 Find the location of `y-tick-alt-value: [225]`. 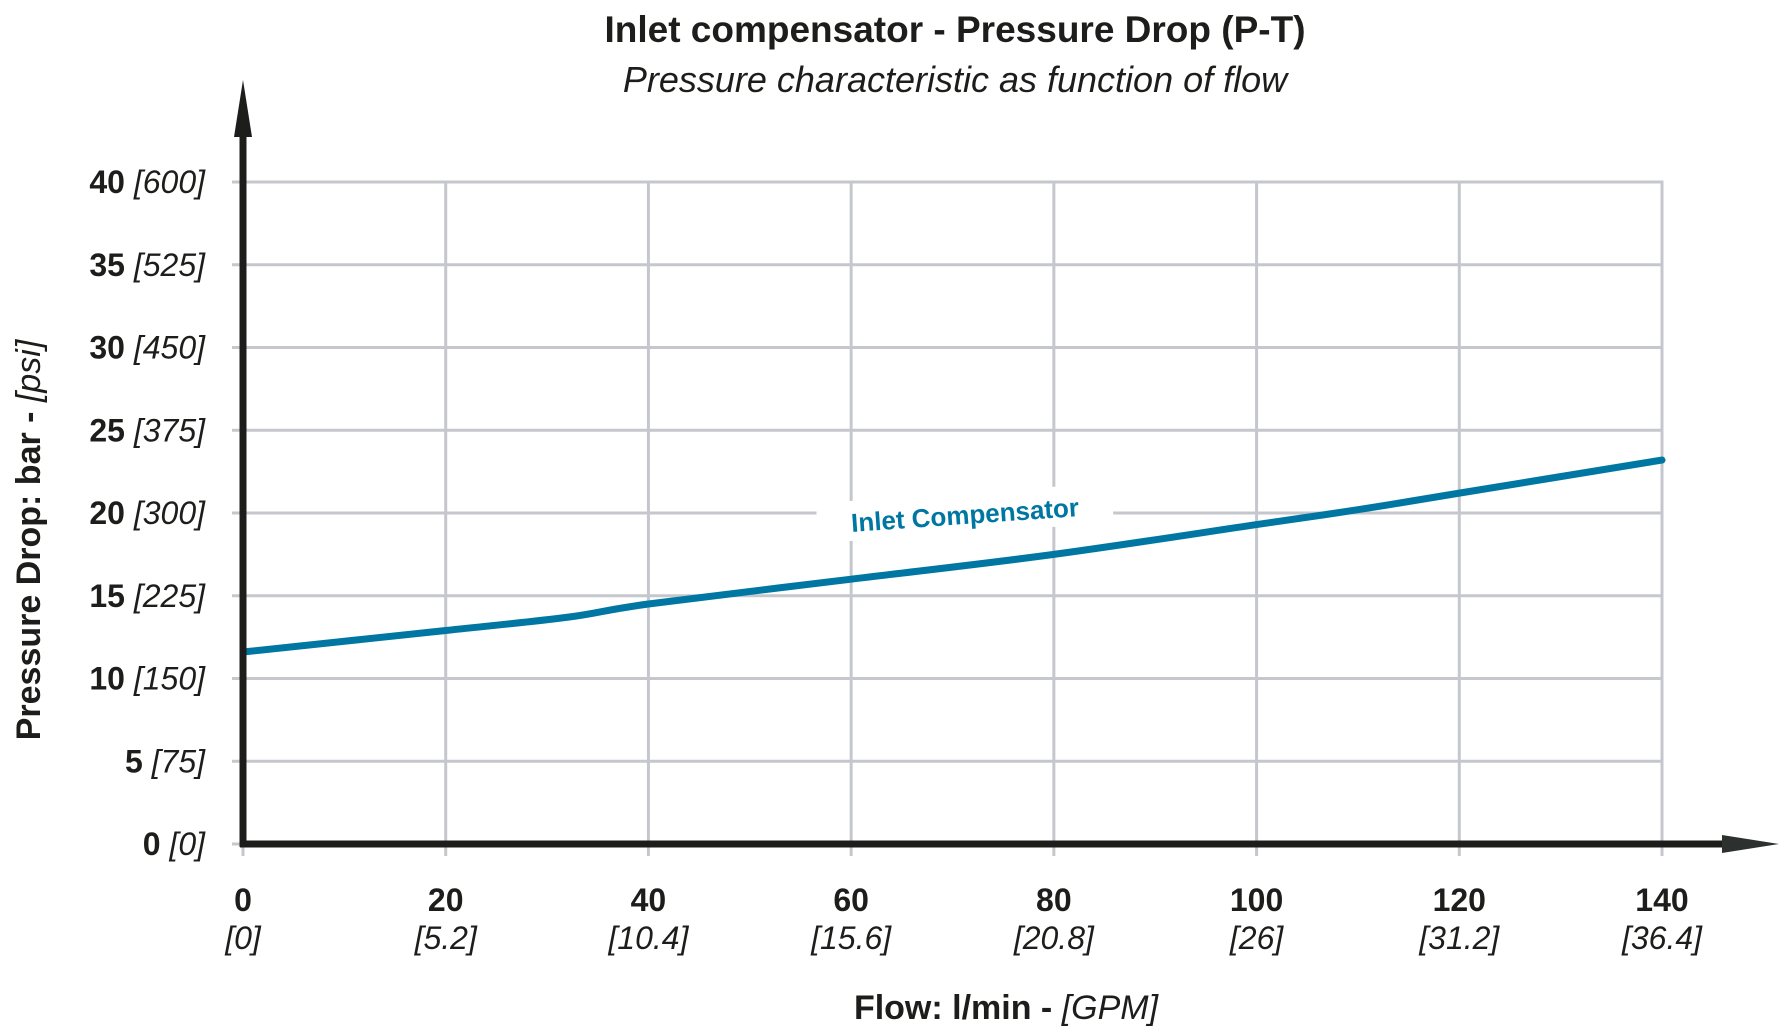

y-tick-alt-value: [225] is located at coordinates (169, 596).